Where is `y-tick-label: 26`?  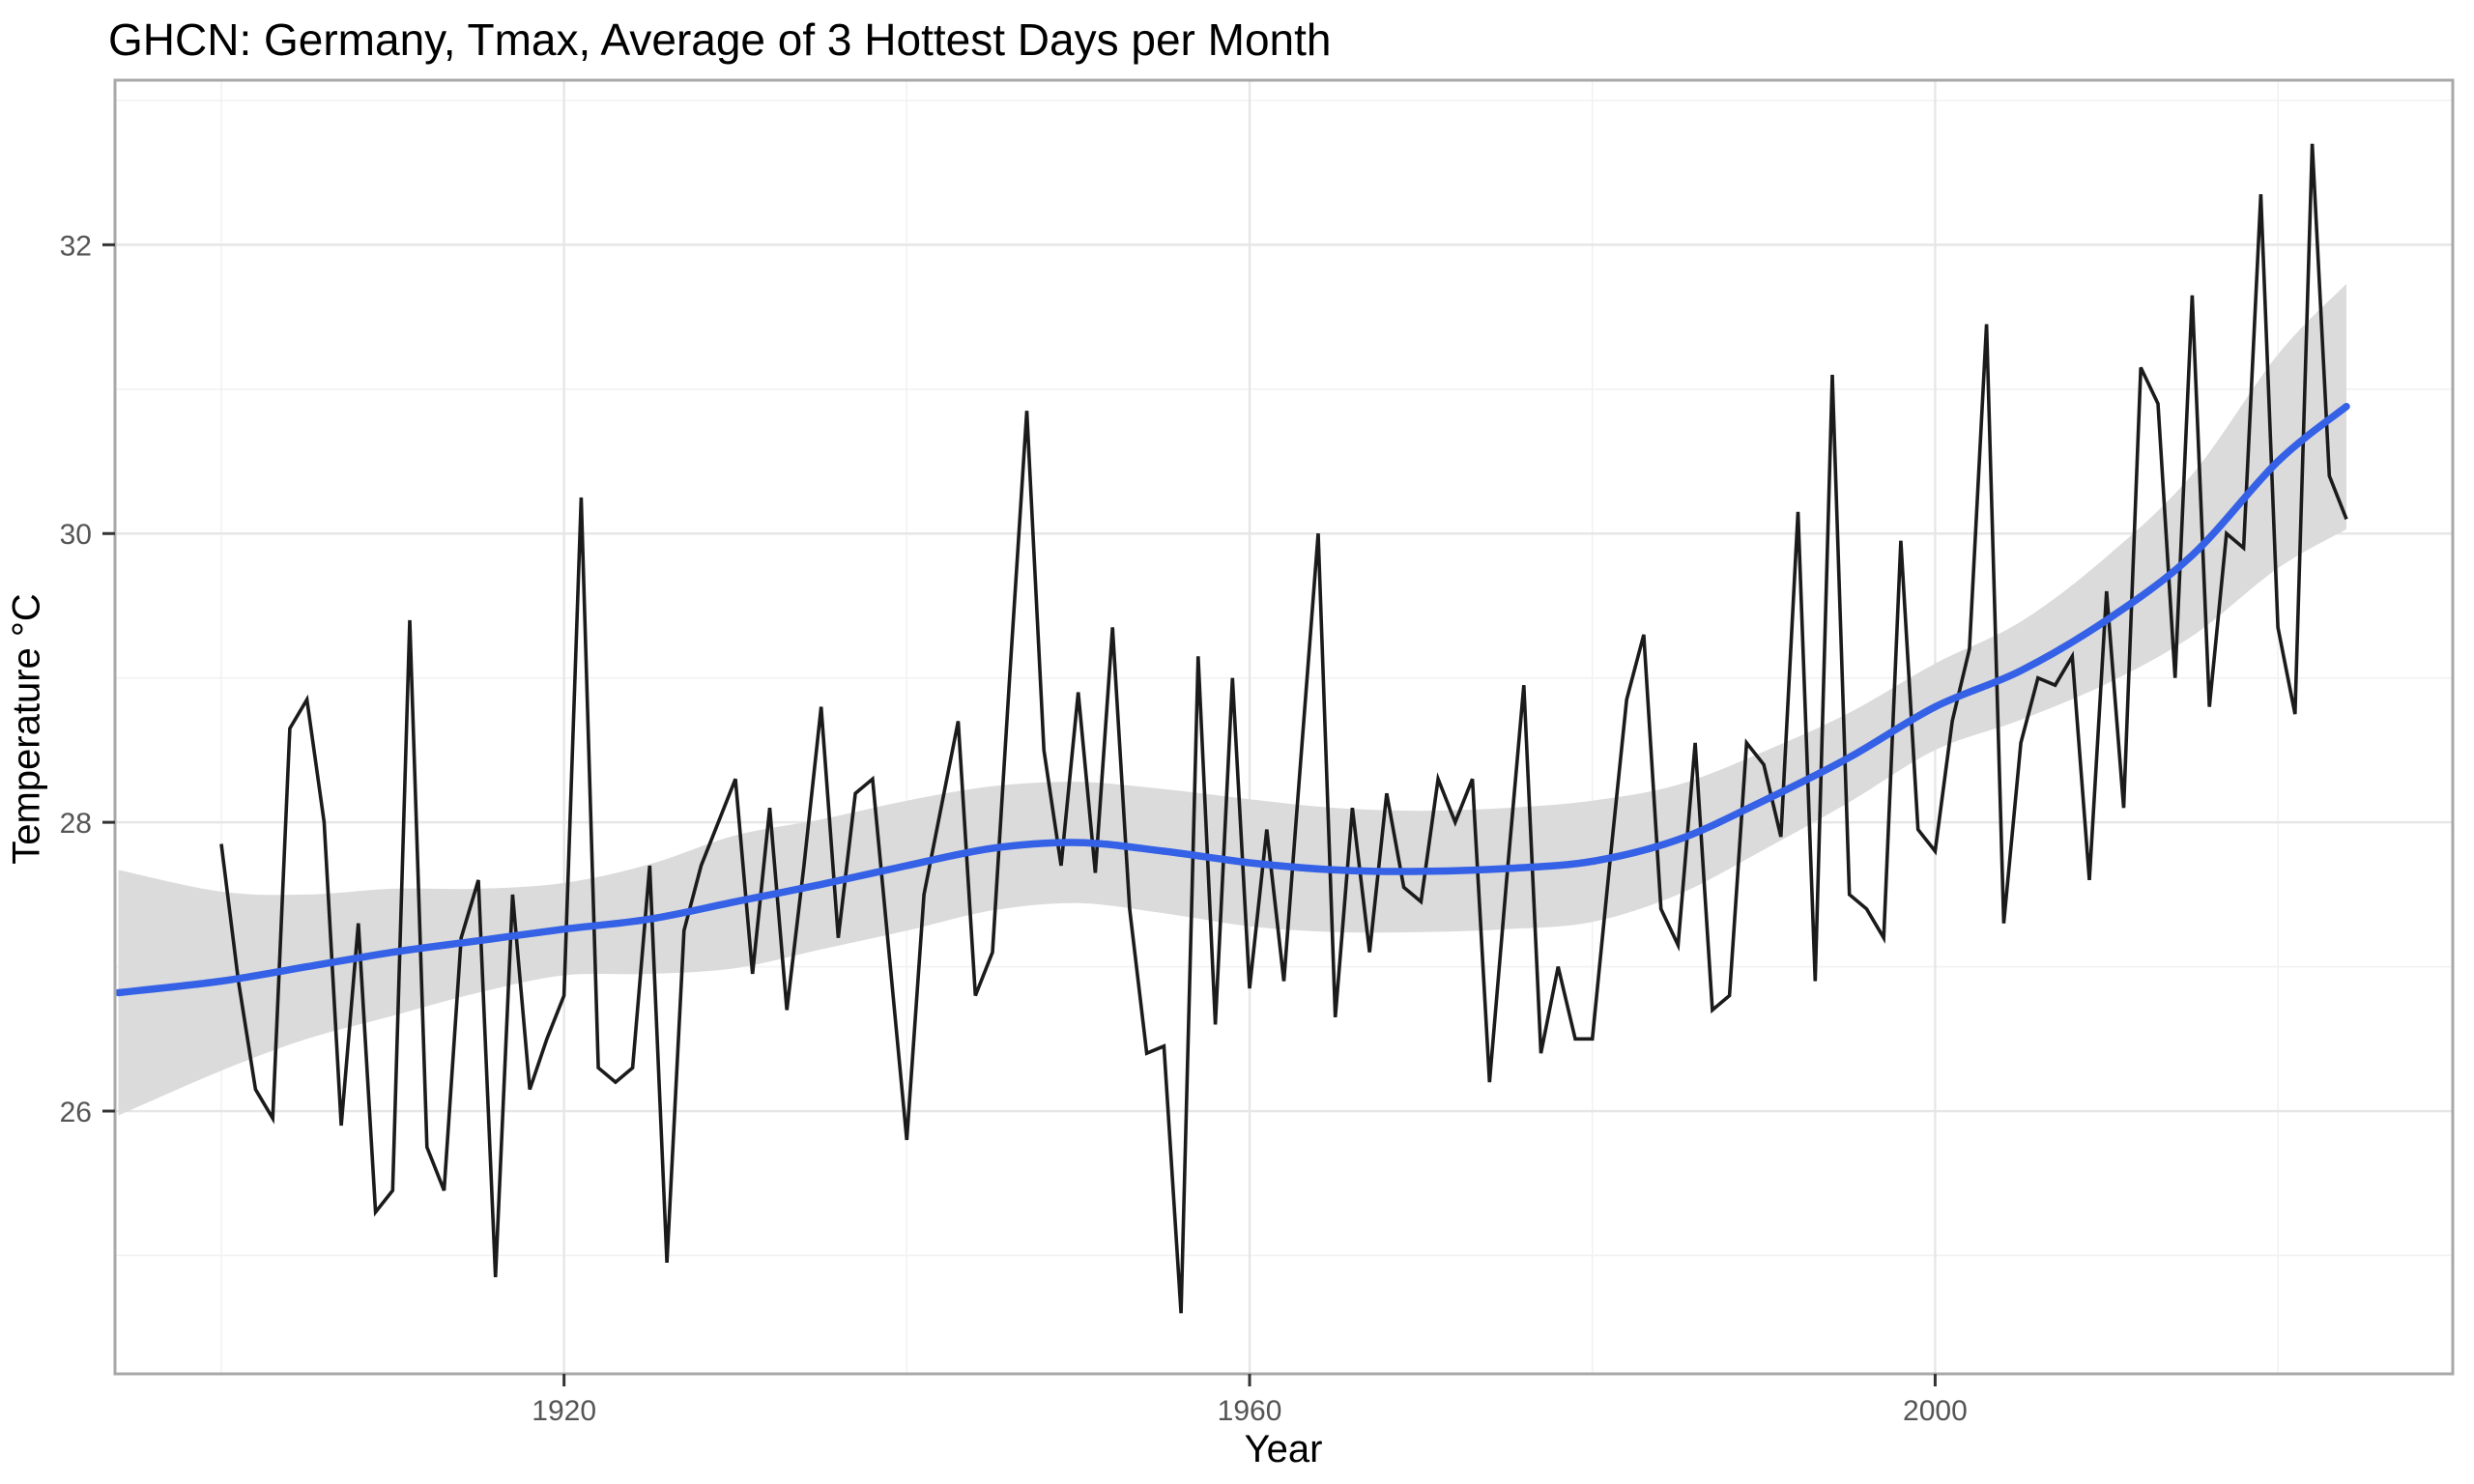 y-tick-label: 26 is located at coordinates (76, 1113).